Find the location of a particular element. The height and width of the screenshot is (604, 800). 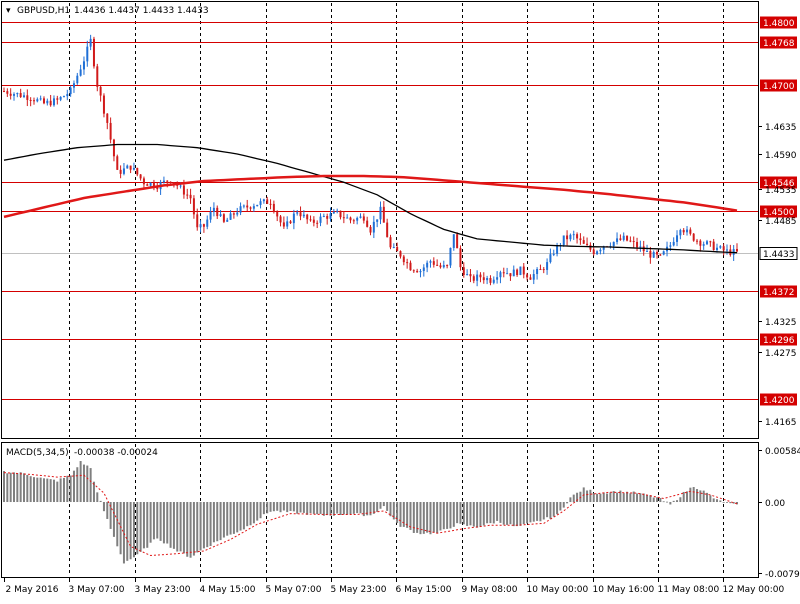

time-label: 4 May 15:00 is located at coordinates (228, 590).